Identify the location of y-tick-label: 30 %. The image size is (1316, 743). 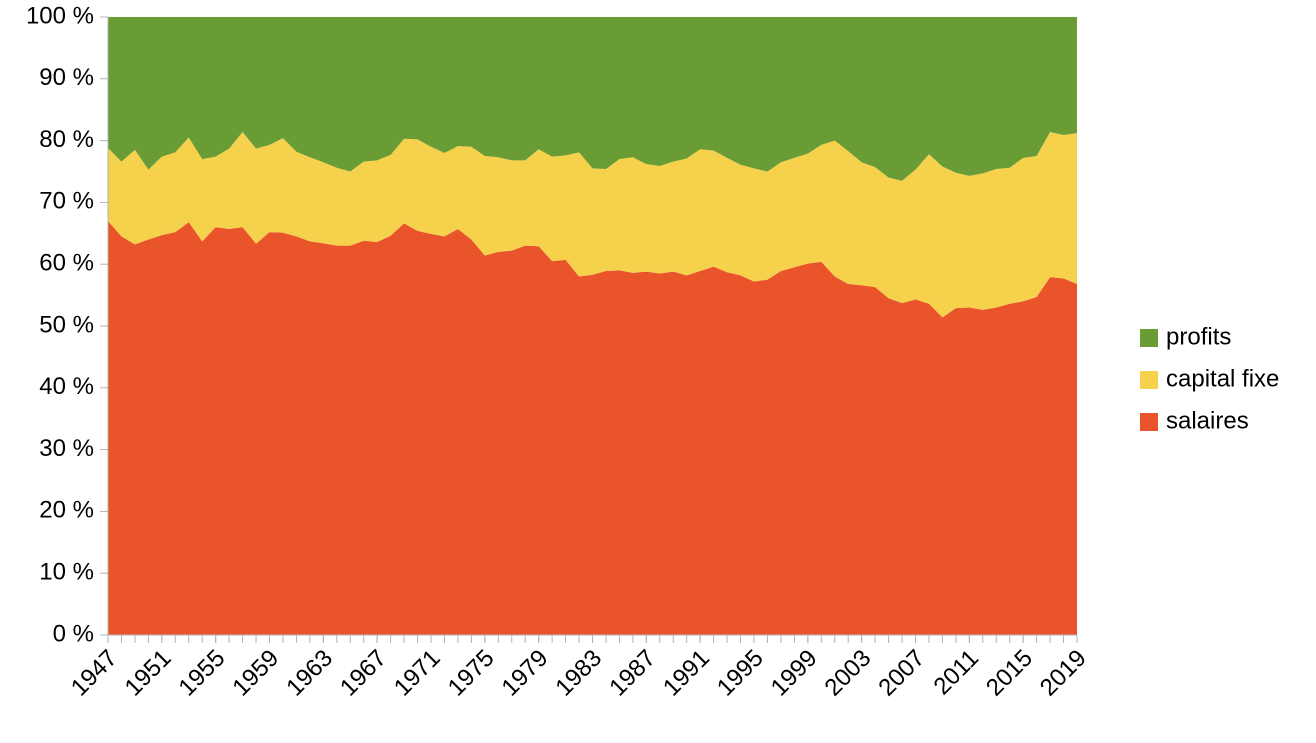
(66, 448).